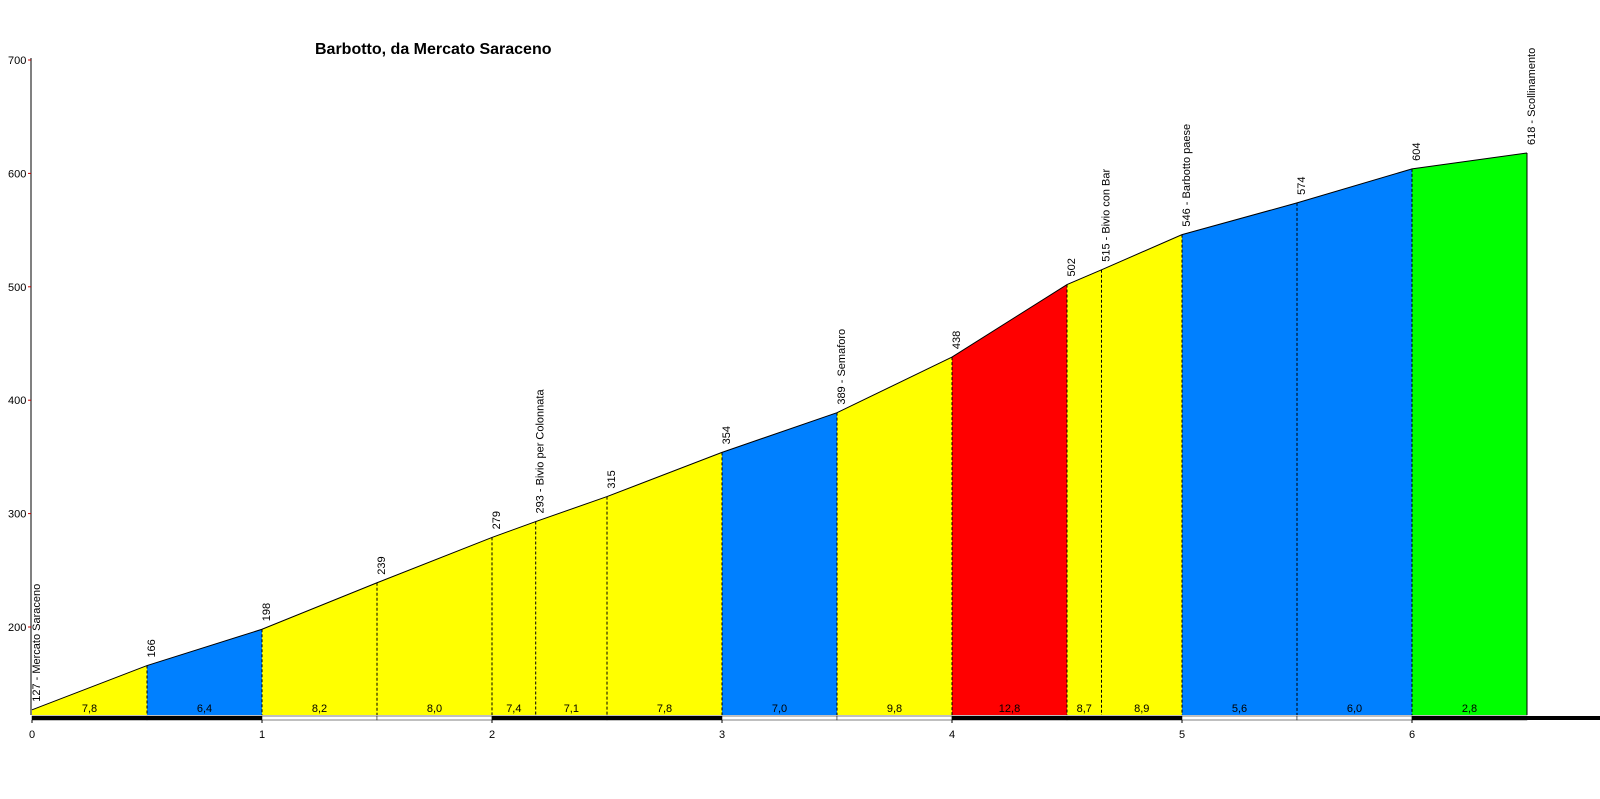 The height and width of the screenshot is (799, 1600). Describe the element at coordinates (1469, 709) in the screenshot. I see `grade-label-15: 2,8` at that location.